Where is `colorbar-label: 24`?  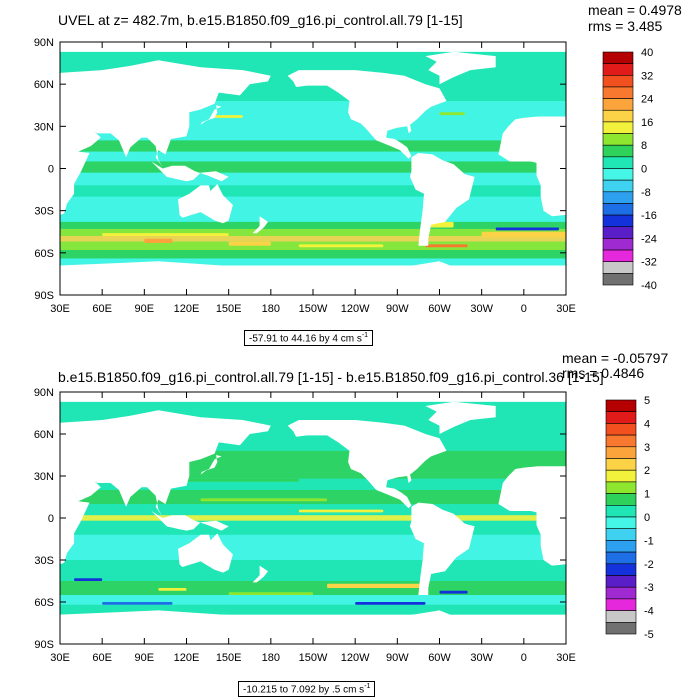 colorbar-label: 24 is located at coordinates (647, 100).